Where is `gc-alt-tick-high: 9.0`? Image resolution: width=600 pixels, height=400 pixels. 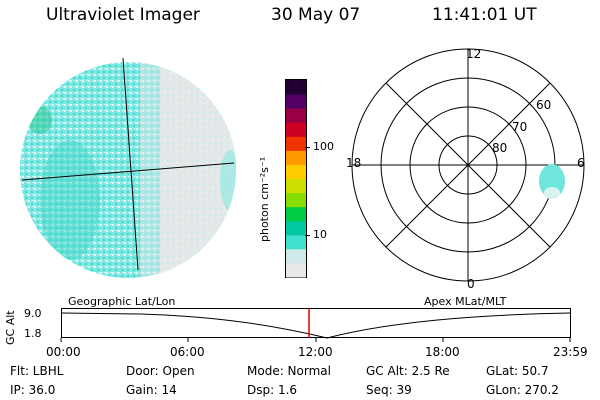
gc-alt-tick-high: 9.0 is located at coordinates (33, 313).